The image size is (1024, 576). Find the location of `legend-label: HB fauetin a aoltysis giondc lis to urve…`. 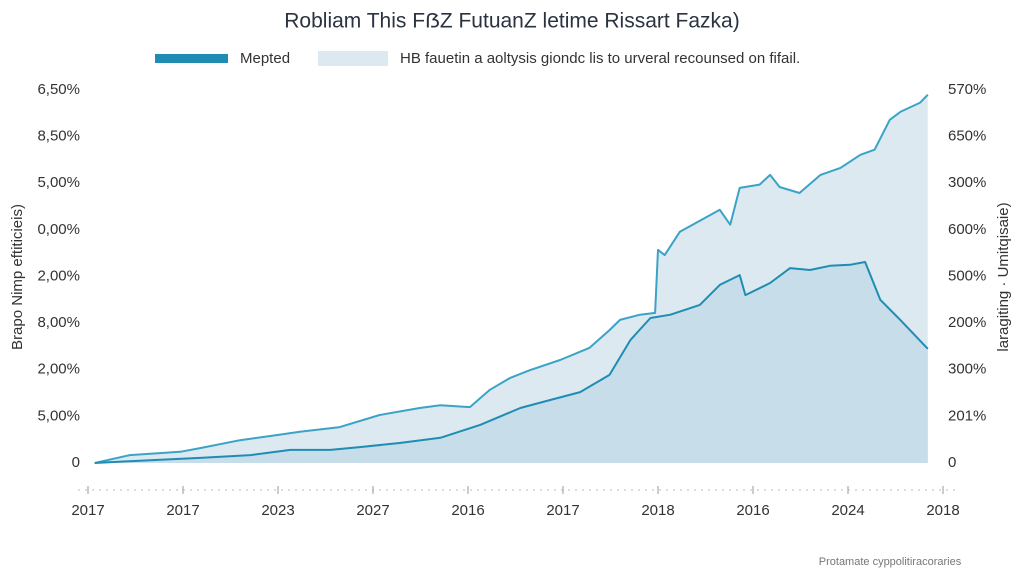

legend-label: HB fauetin a aoltysis giondc lis to urve… is located at coordinates (600, 58).